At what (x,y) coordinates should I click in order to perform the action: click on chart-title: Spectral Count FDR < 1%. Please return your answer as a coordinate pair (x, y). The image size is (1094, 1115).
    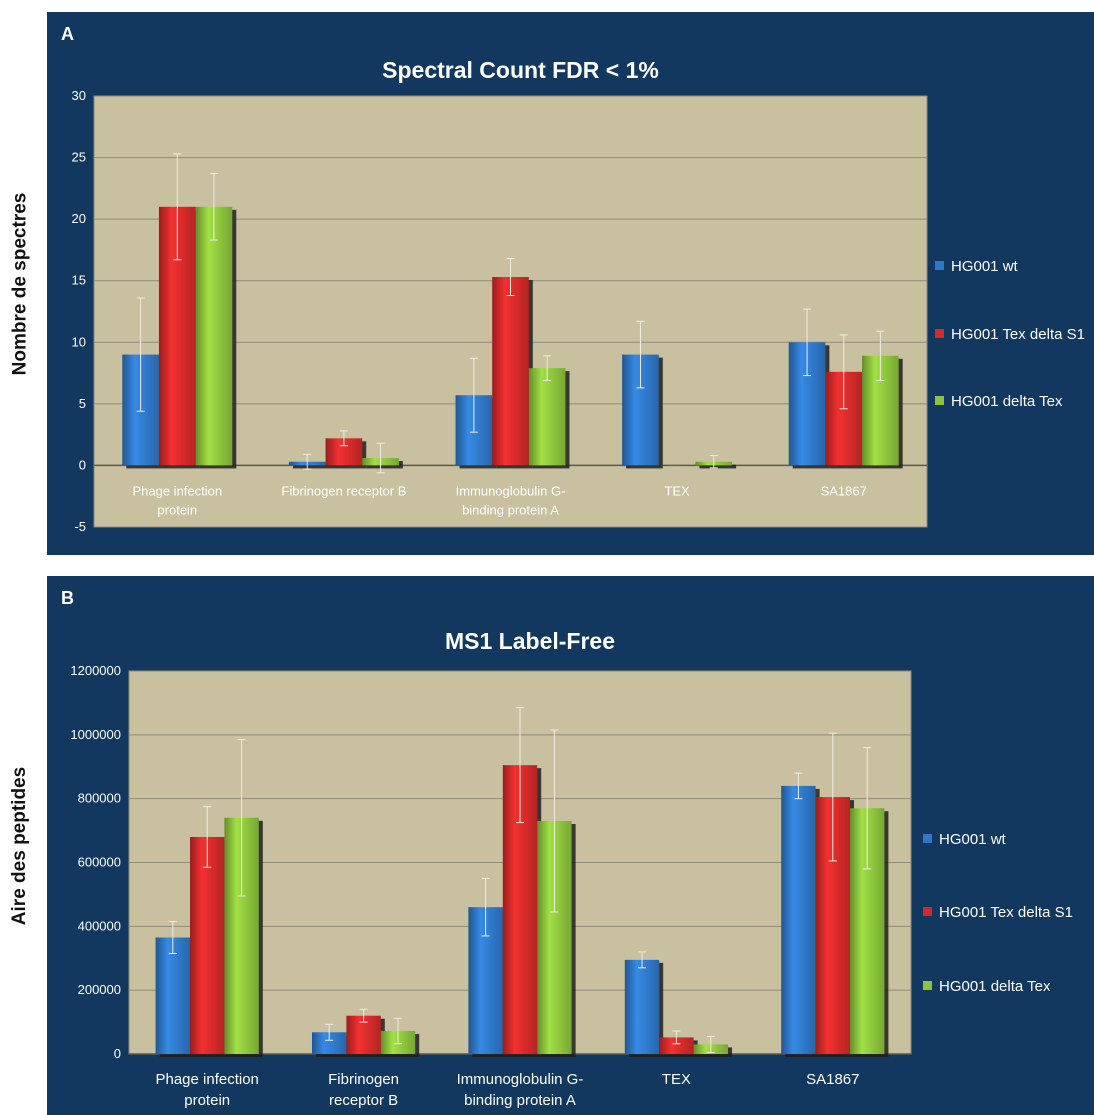
    Looking at the image, I should click on (520, 70).